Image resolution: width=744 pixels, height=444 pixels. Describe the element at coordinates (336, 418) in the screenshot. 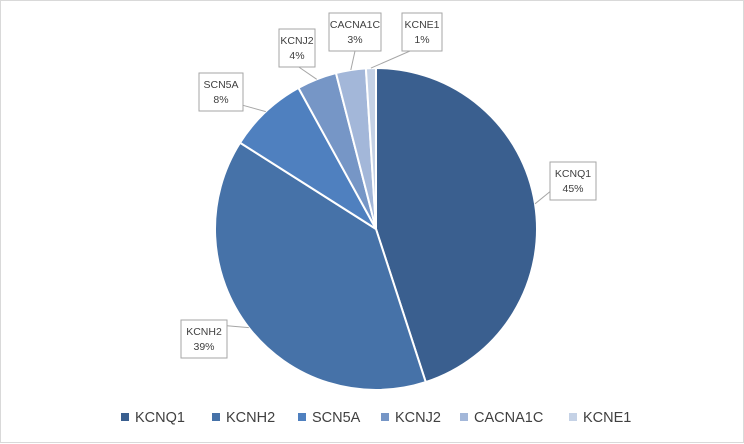

I see `legend-label-scn5a: SCN5A` at that location.